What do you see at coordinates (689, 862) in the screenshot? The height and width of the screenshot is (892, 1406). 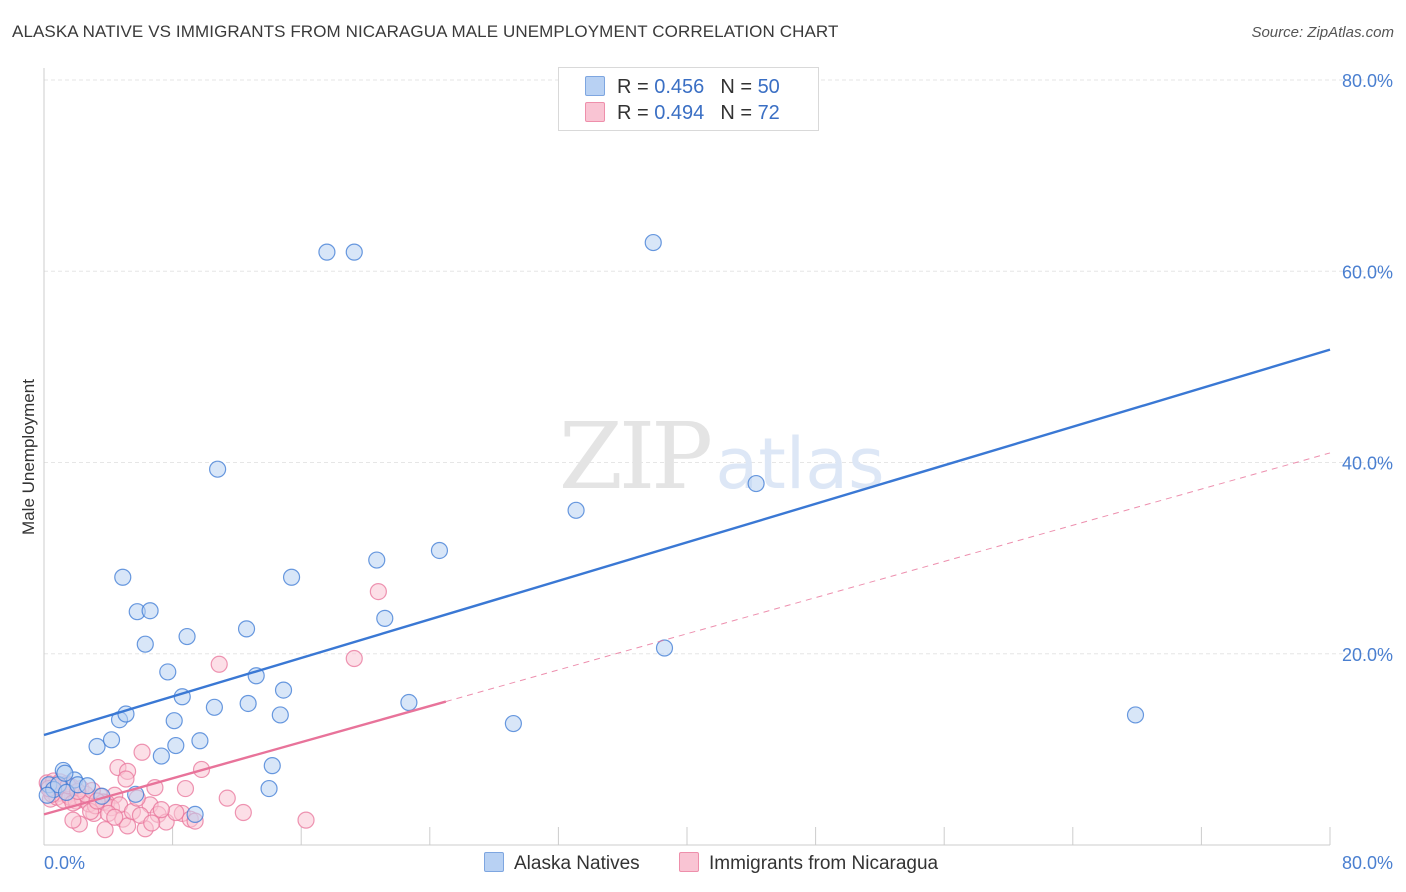 I see `bottom-legend-swatch-pink-icon` at bounding box center [689, 862].